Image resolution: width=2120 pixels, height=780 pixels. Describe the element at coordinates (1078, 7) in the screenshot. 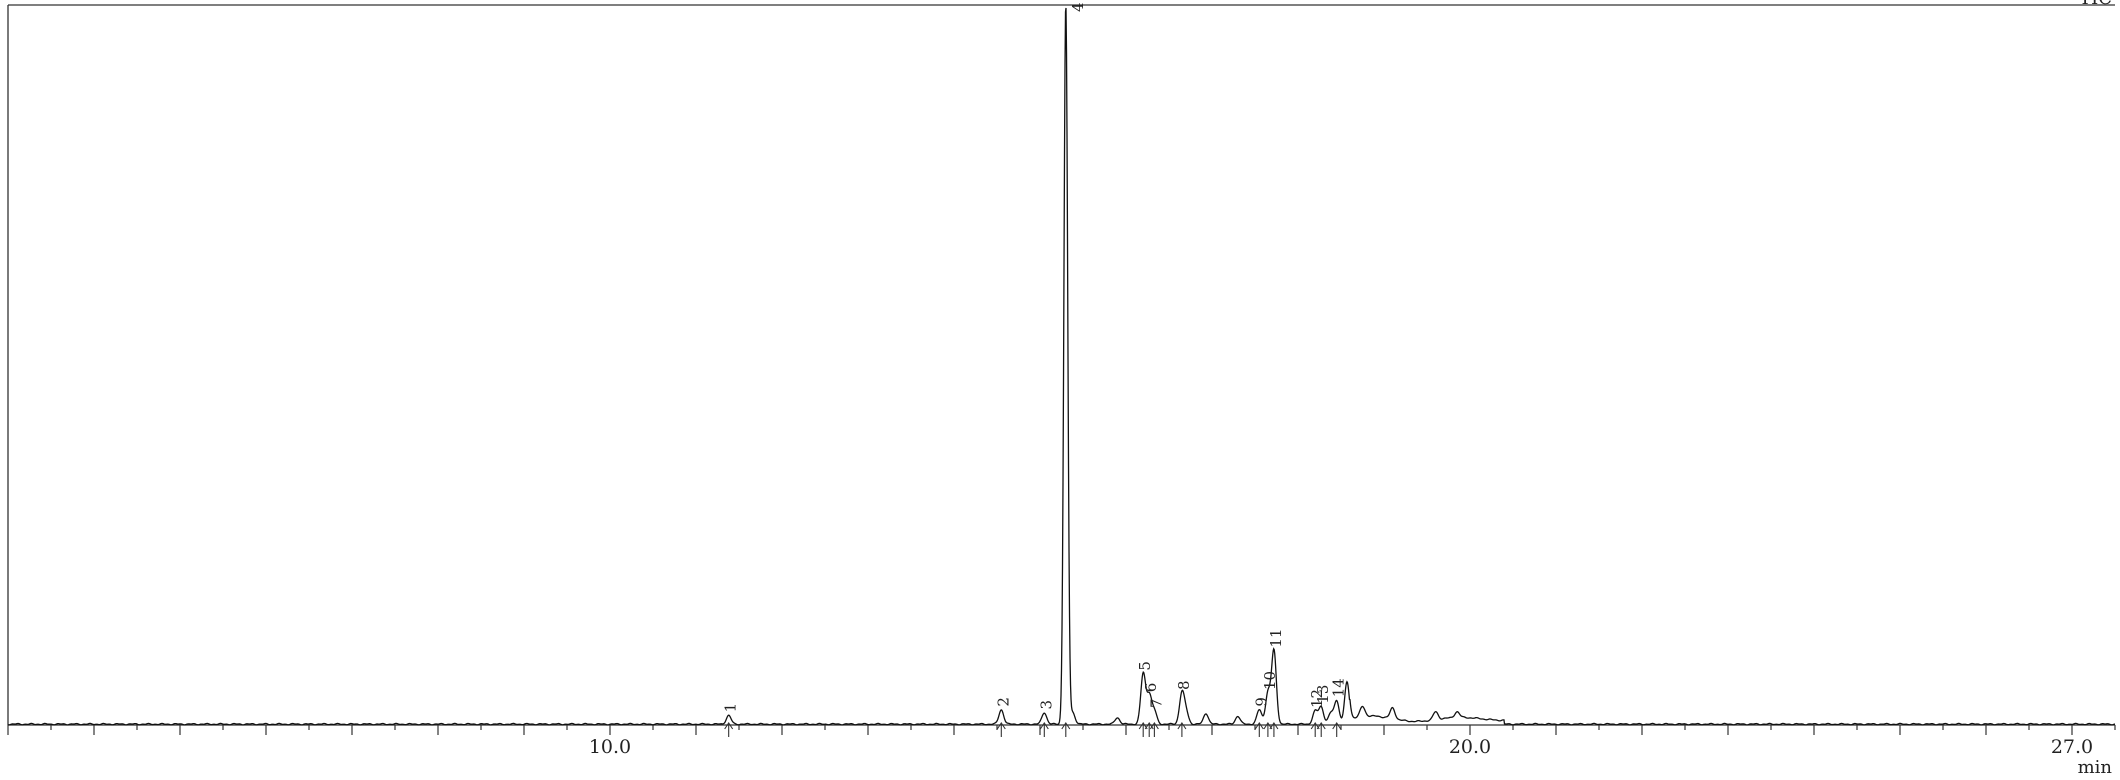

I see `peak-label: 4` at that location.